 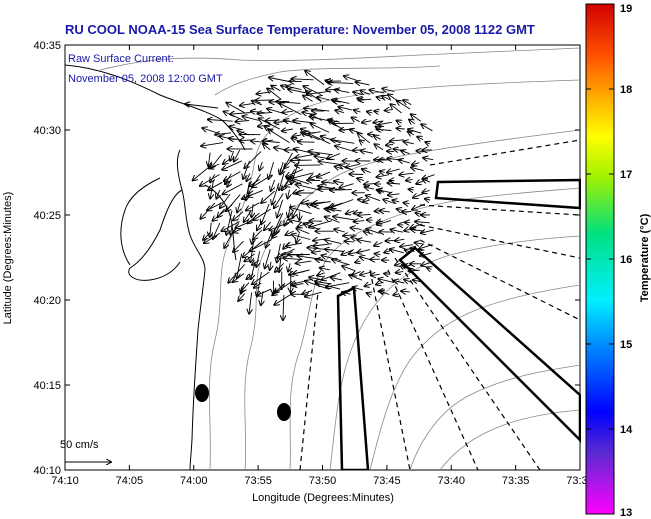 I want to click on x-axis-label: Longitude (Degrees:Minutes), so click(x=323, y=498).